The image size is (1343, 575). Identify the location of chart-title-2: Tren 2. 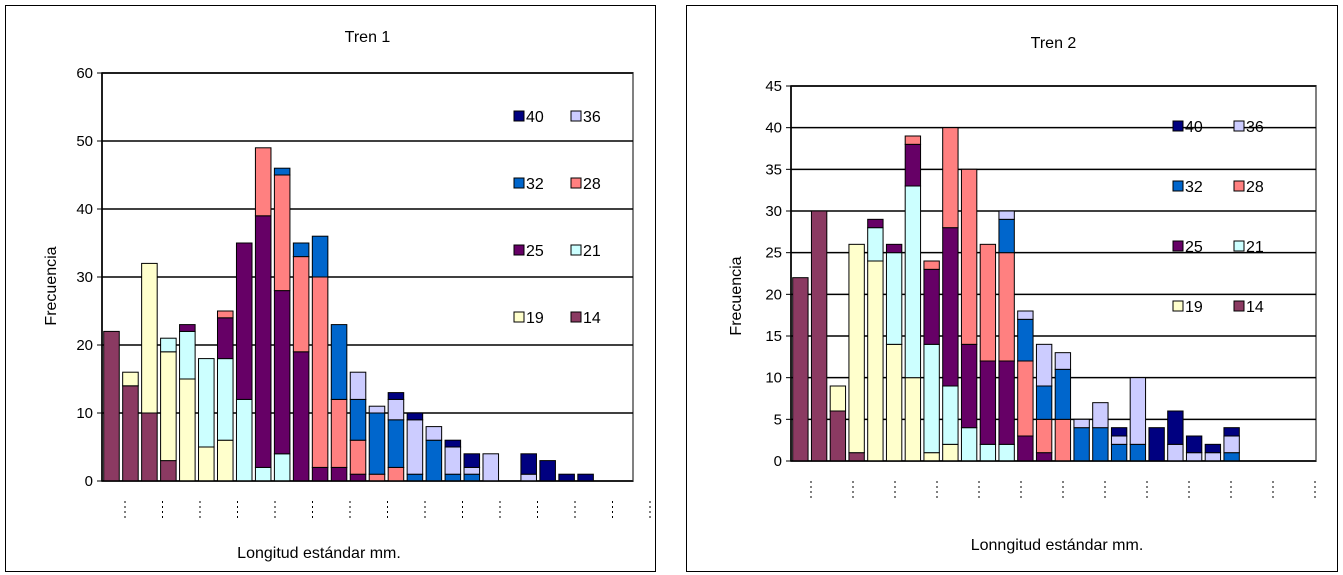
(1054, 43).